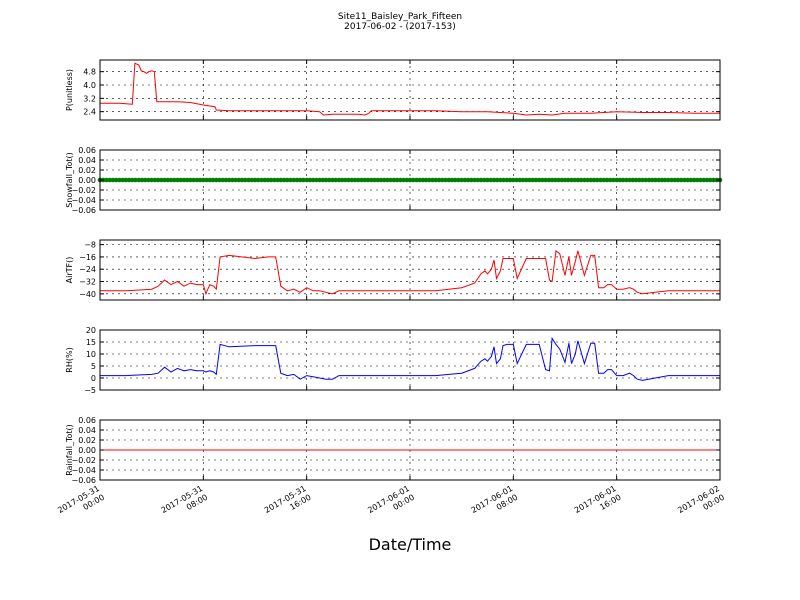  Describe the element at coordinates (87, 170) in the screenshot. I see `y-tick-label: 0.02` at that location.